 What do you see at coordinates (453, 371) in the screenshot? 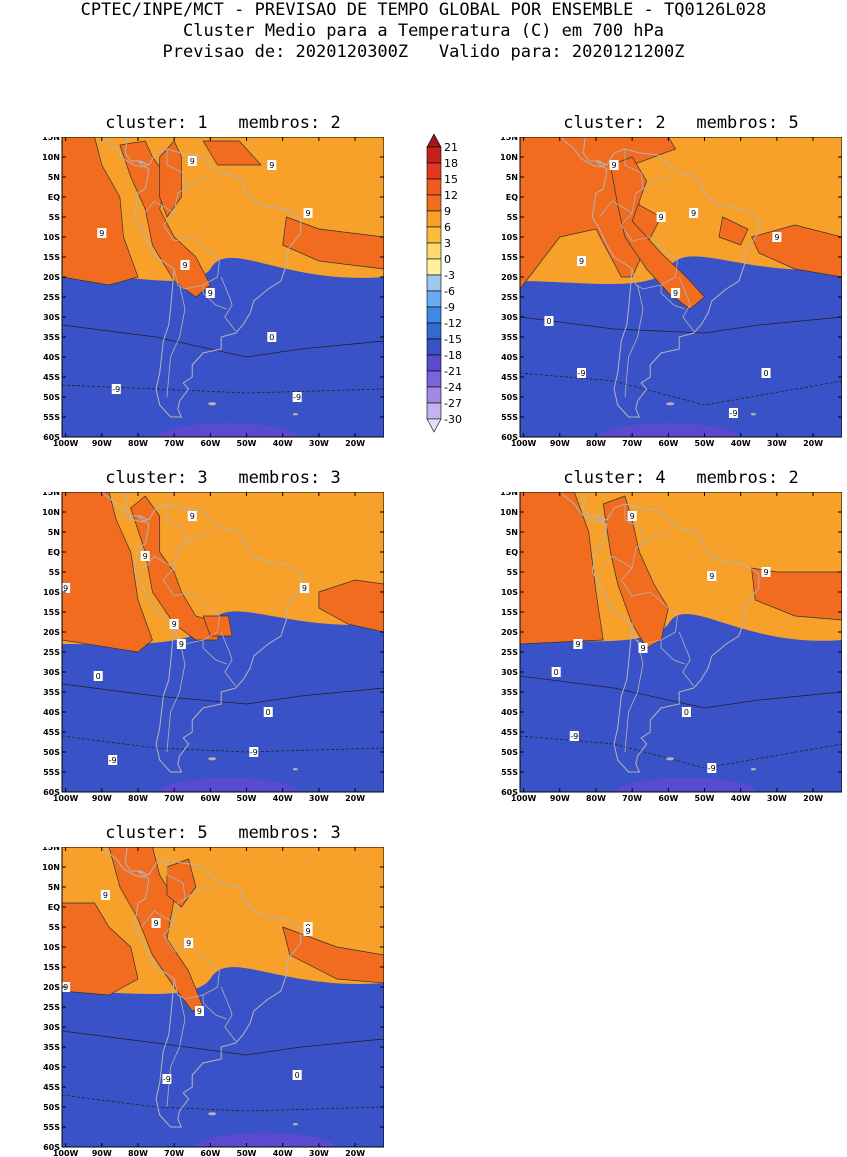
I see `colorbar-label: -21` at bounding box center [453, 371].